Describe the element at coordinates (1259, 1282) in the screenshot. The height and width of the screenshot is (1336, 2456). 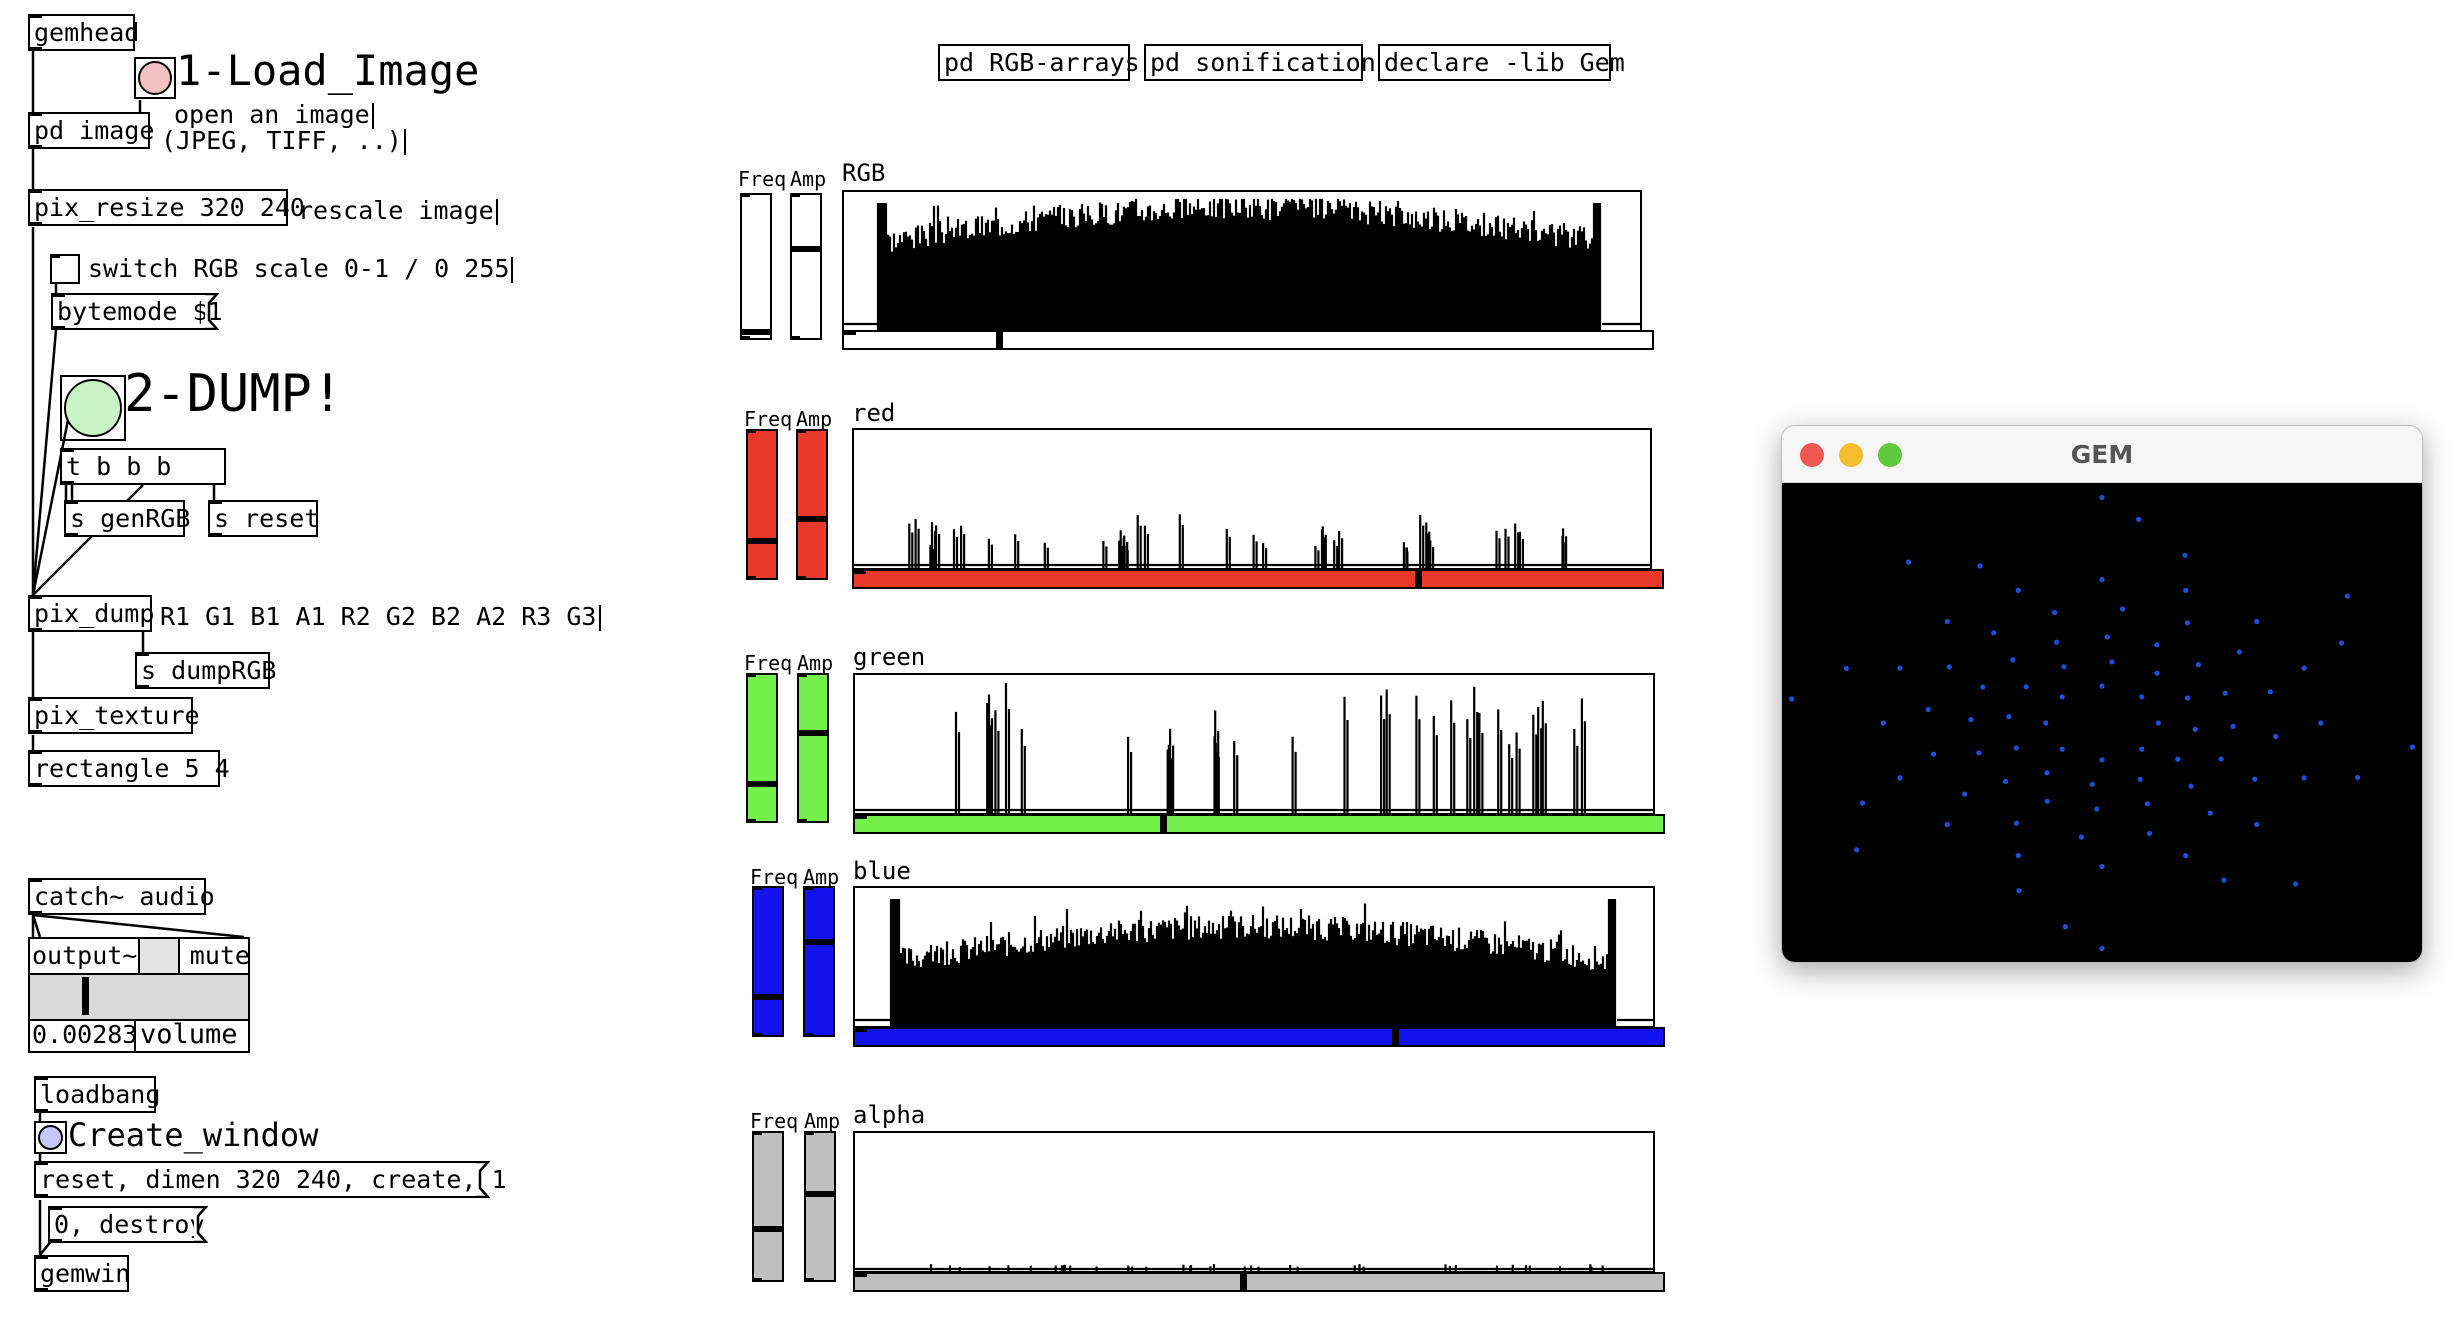
I see `alpha-position-slider` at that location.